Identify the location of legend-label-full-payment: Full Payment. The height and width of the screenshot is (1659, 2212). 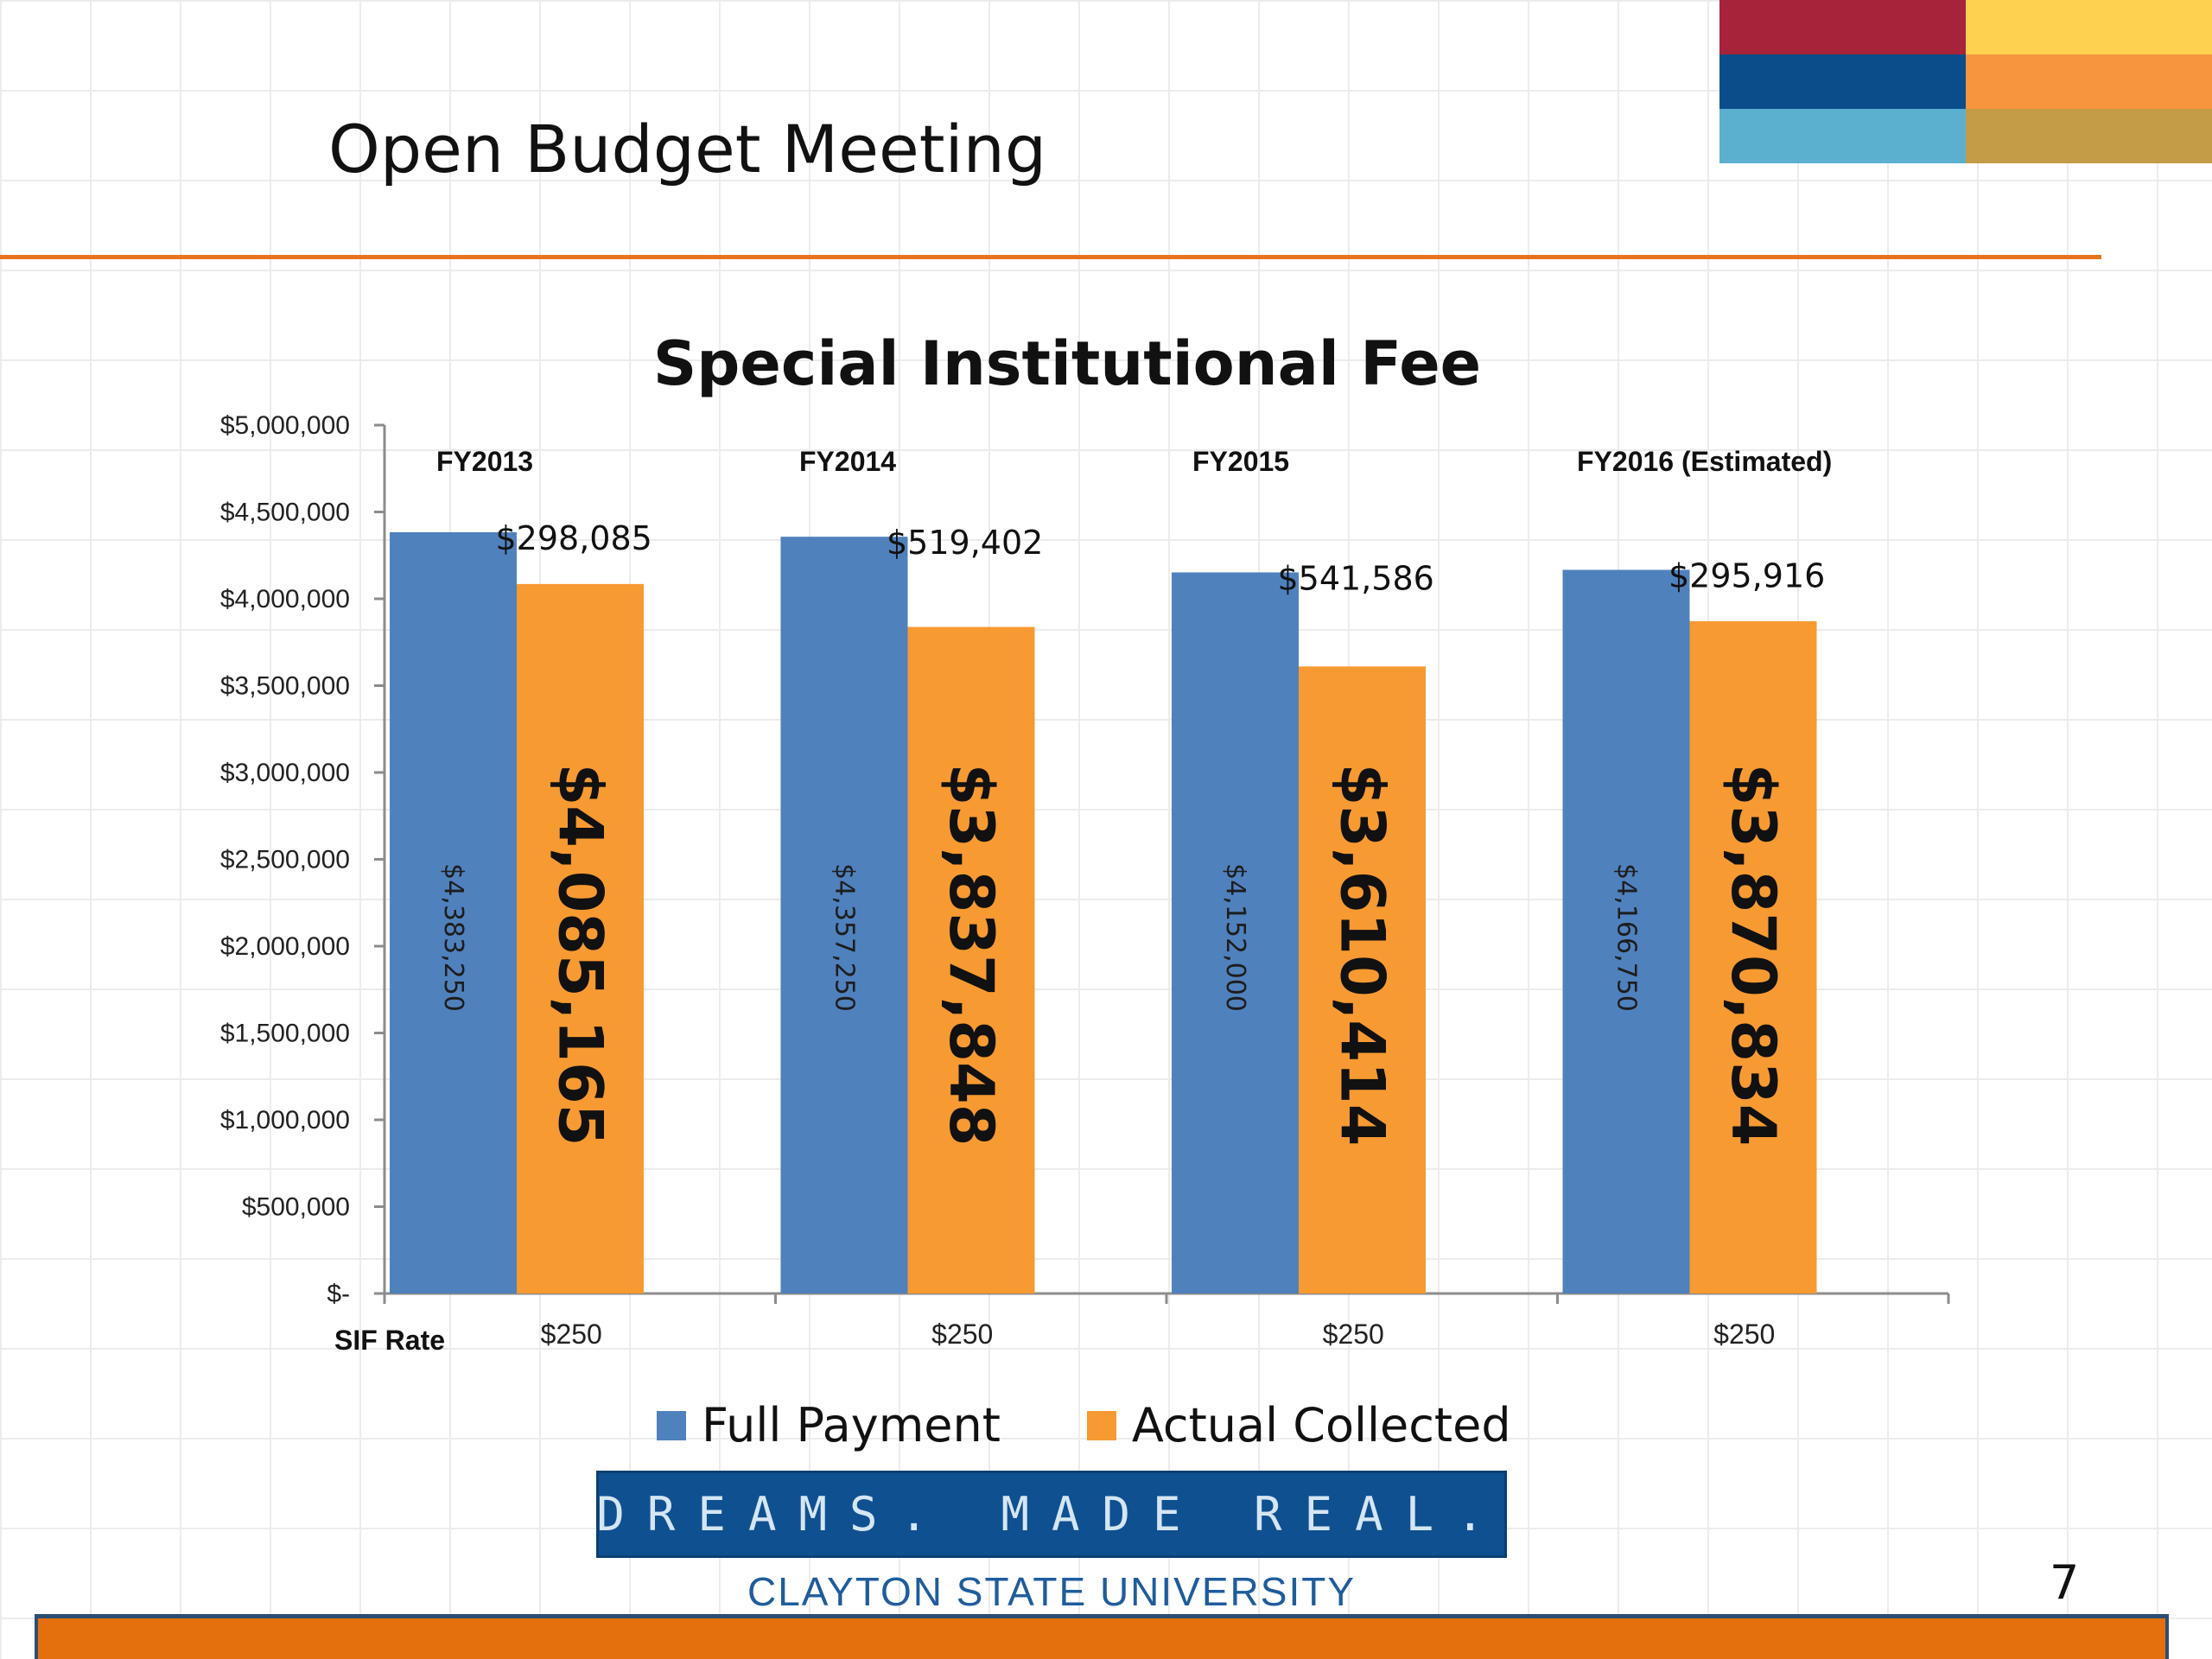
(851, 1425).